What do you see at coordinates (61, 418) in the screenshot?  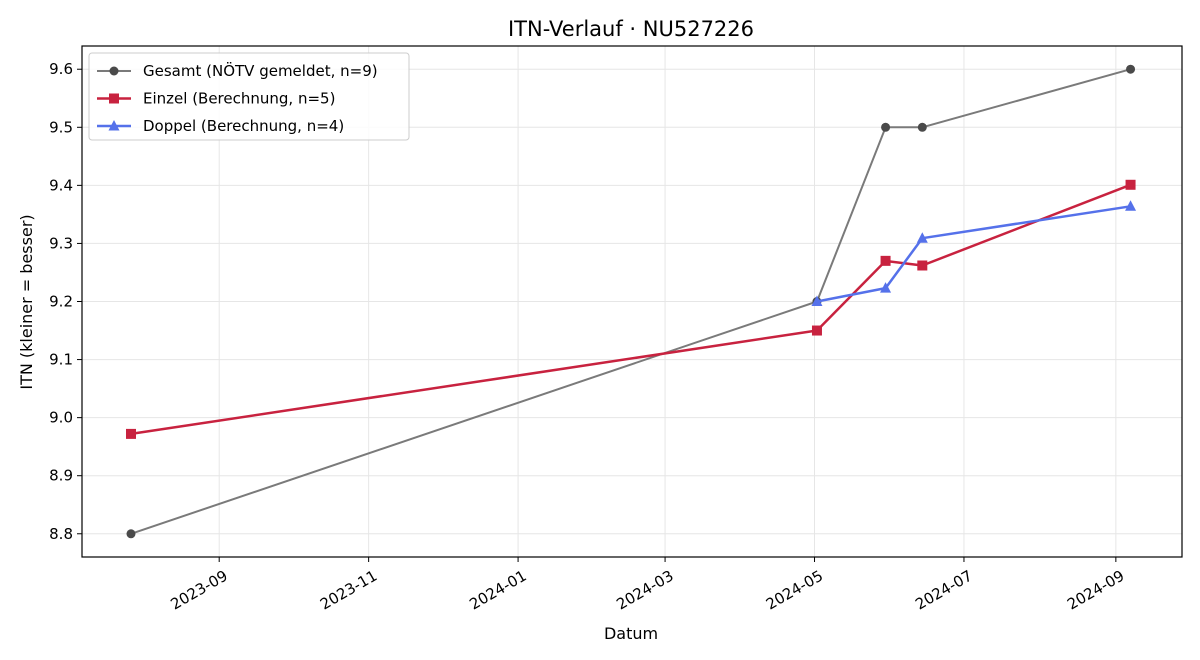 I see `y-tick-label: 9.0` at bounding box center [61, 418].